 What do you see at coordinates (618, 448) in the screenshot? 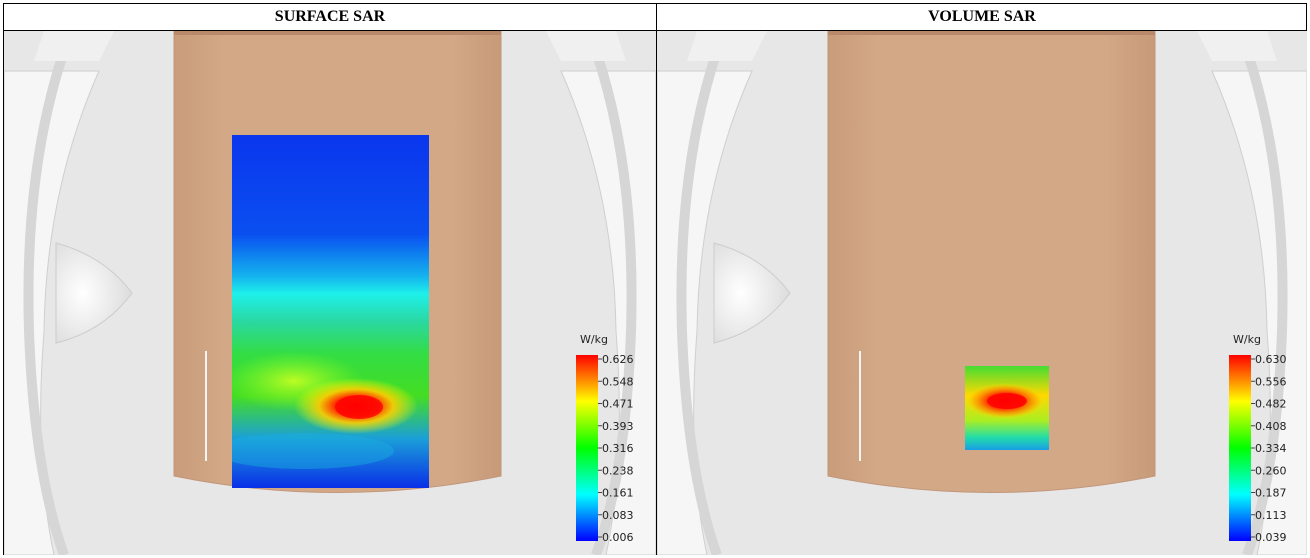
I see `legend-tick-label: 0.316` at bounding box center [618, 448].